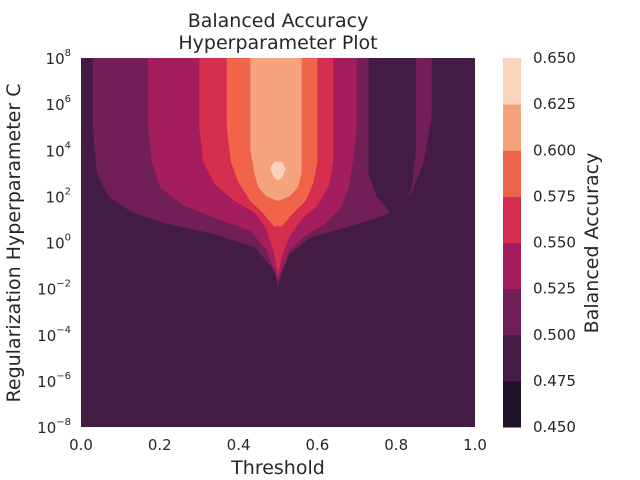 The image size is (640, 480). What do you see at coordinates (554, 104) in the screenshot?
I see `colorbar-tick-label: 0.625` at bounding box center [554, 104].